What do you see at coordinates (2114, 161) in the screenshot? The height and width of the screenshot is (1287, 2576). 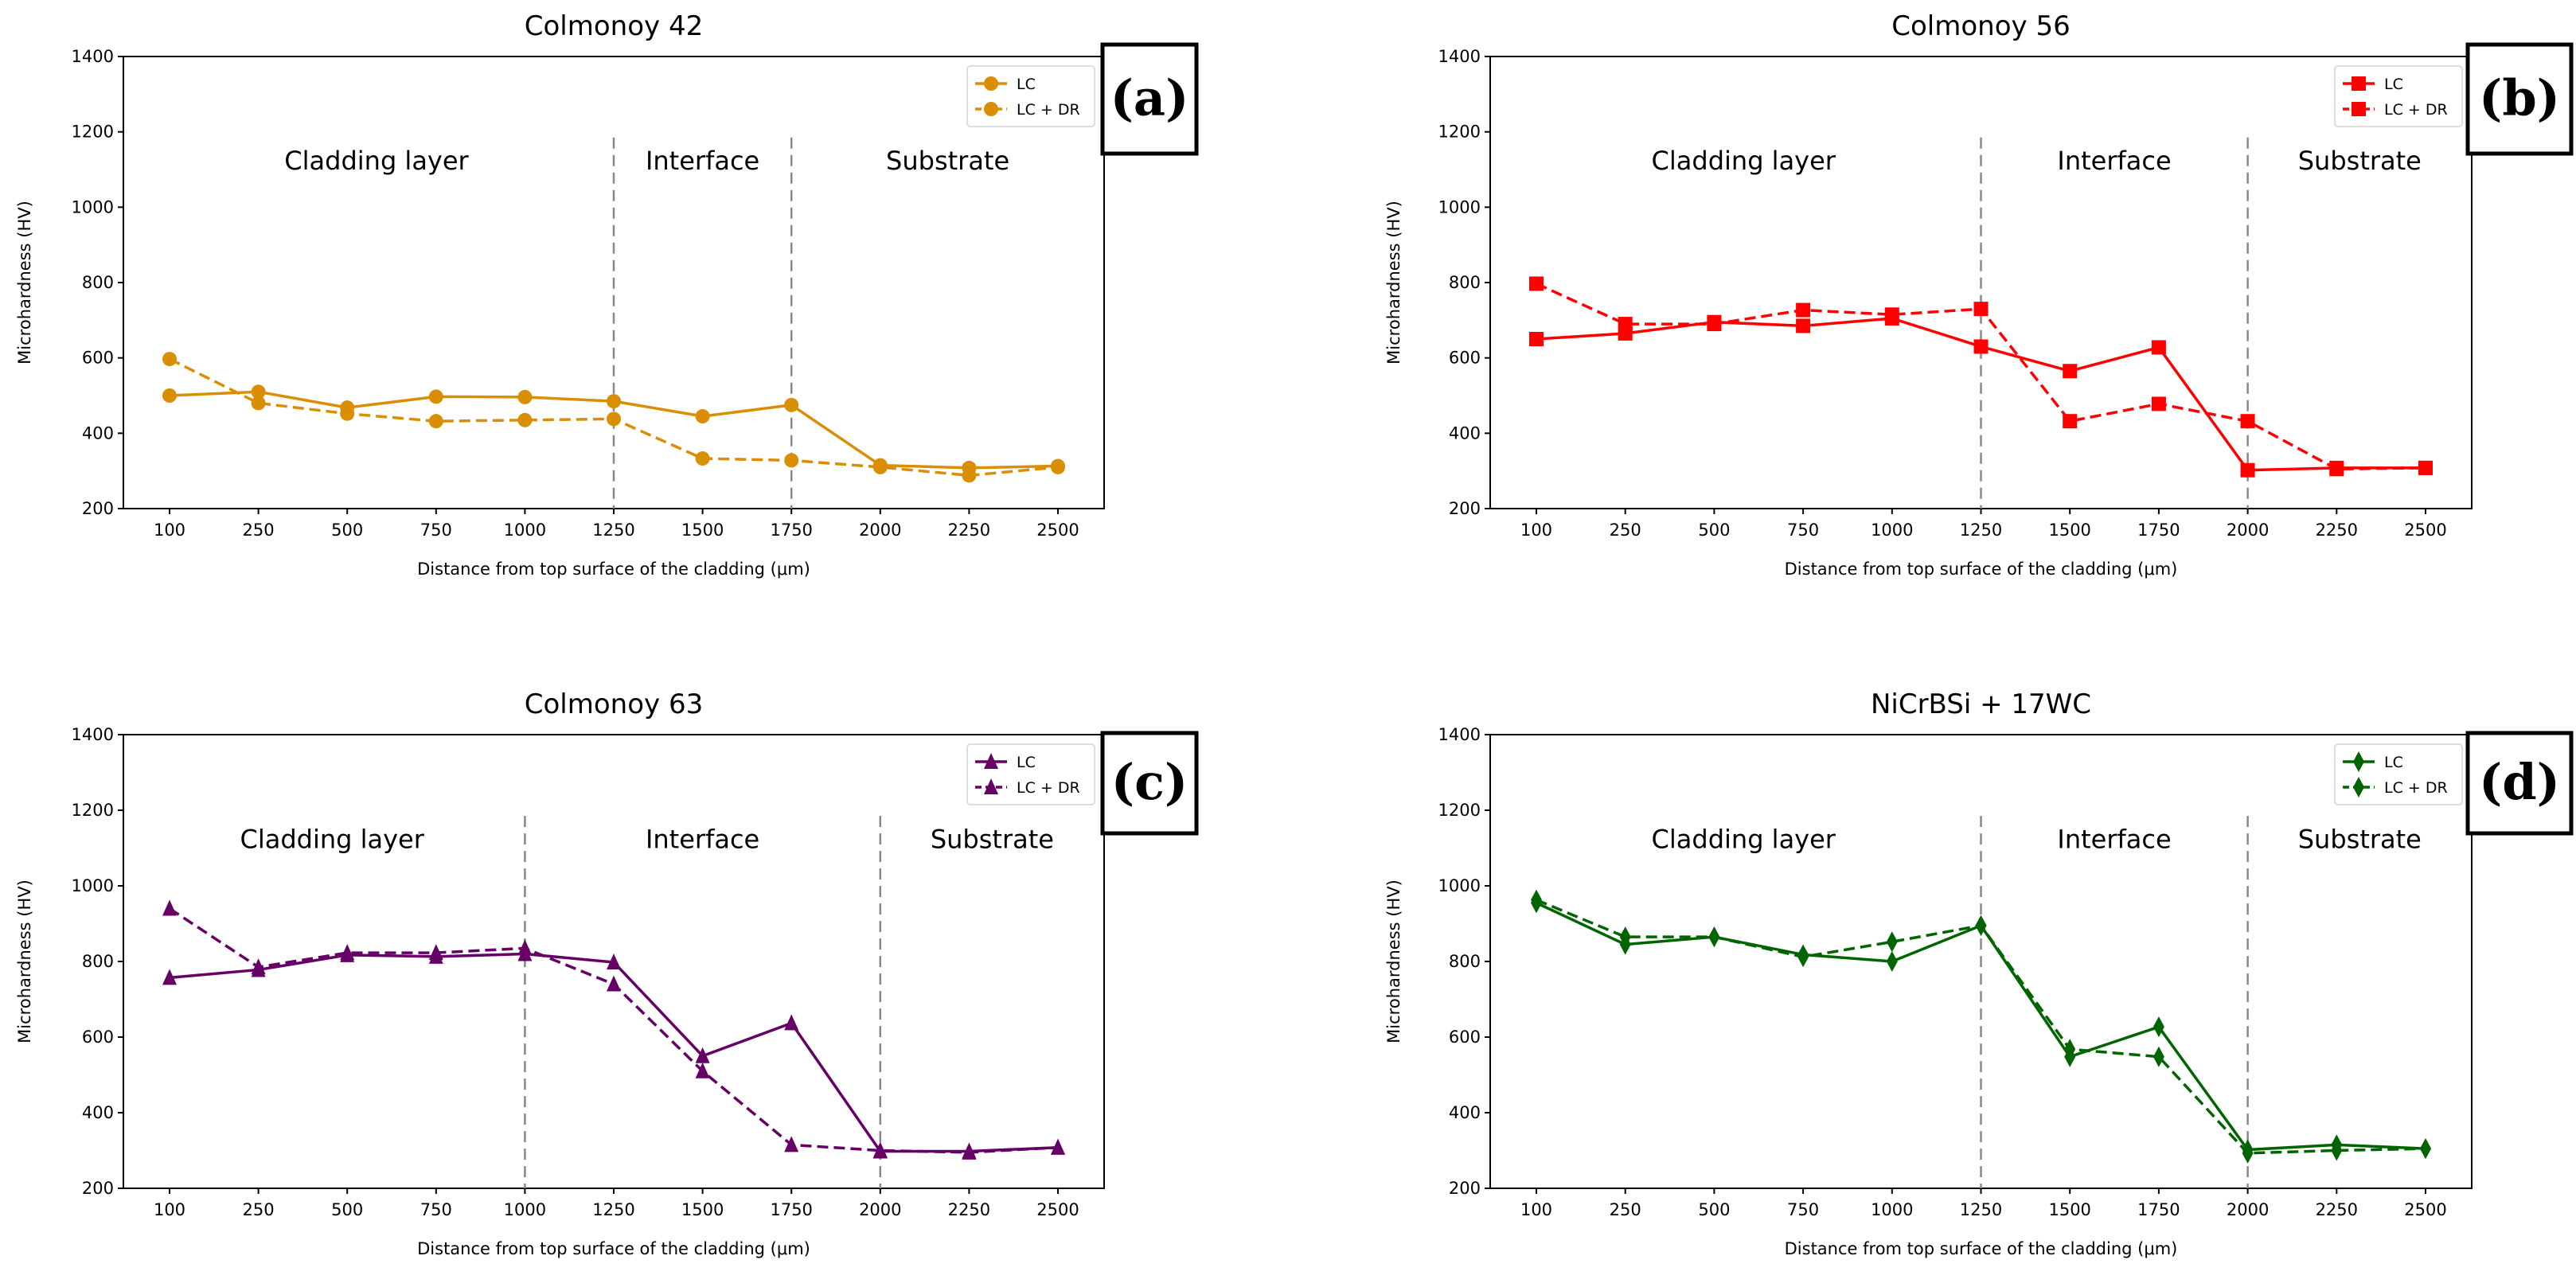 I see `region-label: Interface` at bounding box center [2114, 161].